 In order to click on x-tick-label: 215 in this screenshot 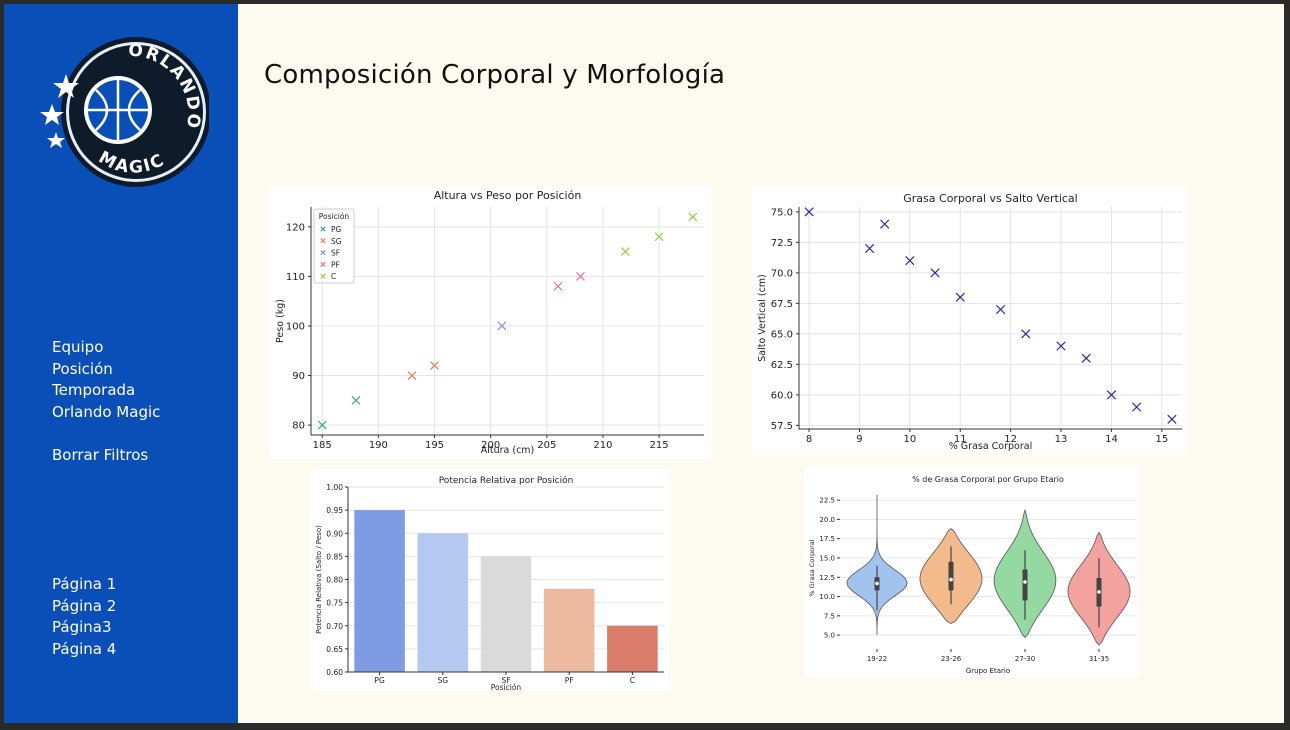, I will do `click(659, 445)`.